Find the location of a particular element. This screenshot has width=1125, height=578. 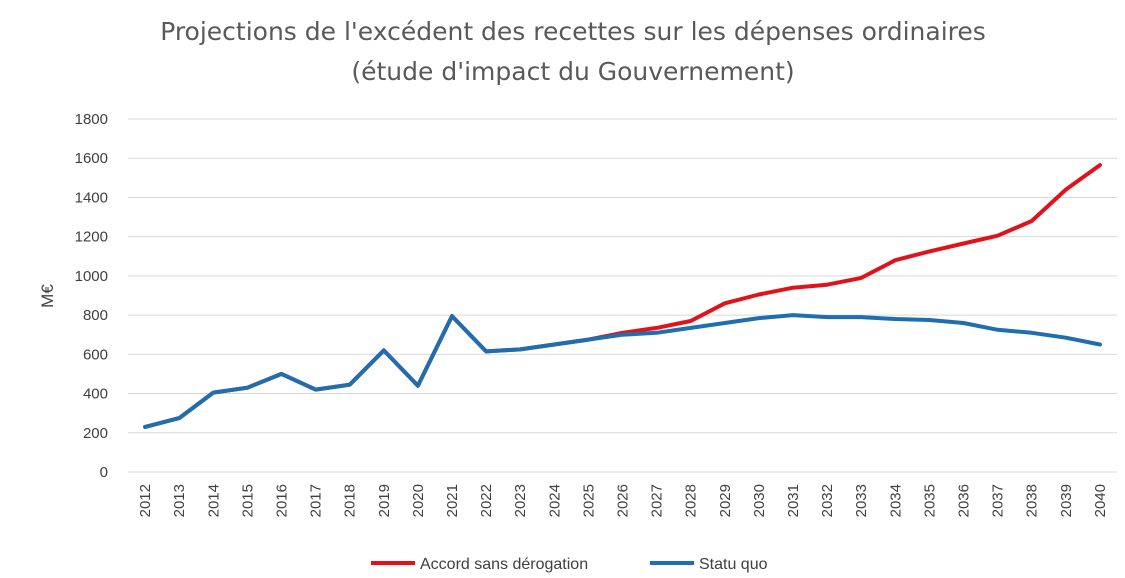

y-tick-label: 200 is located at coordinates (95, 433).